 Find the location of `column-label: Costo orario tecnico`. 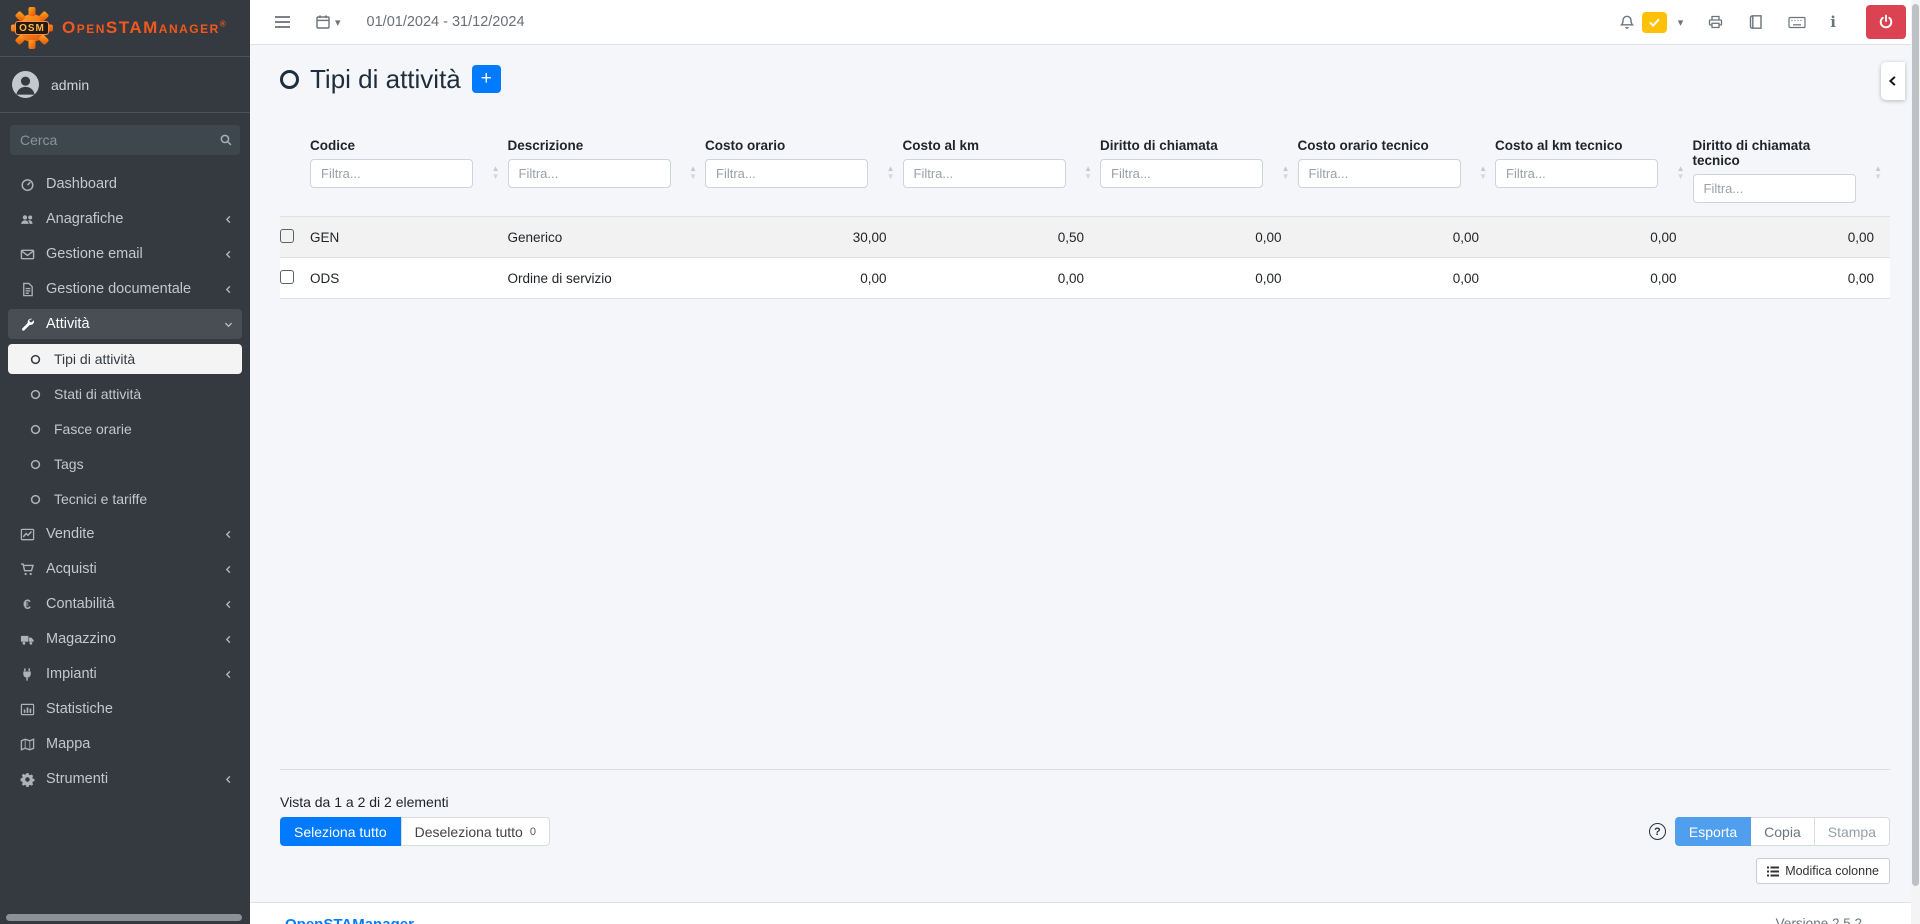

column-label: Costo orario tecnico is located at coordinates (1363, 145).